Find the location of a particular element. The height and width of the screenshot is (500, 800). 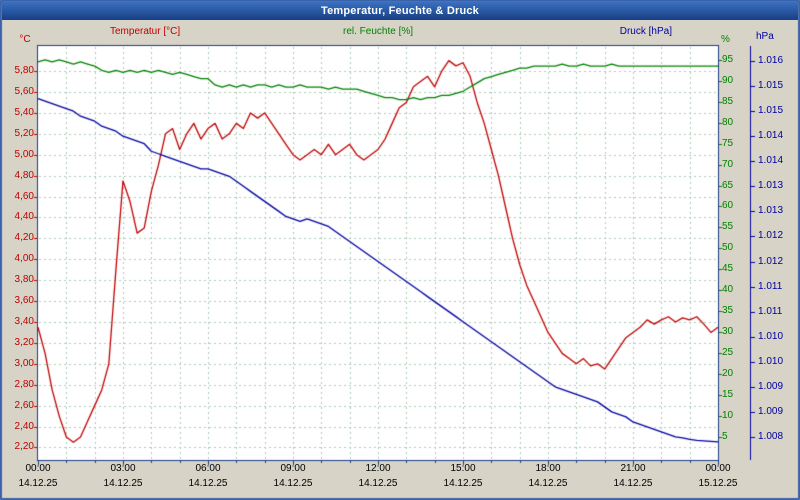

pressure-axis-unit-label: hPa is located at coordinates (765, 36).